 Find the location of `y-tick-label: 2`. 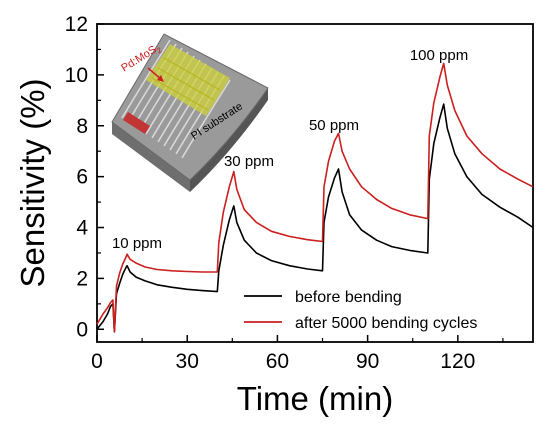

y-tick-label: 2 is located at coordinates (82, 278).